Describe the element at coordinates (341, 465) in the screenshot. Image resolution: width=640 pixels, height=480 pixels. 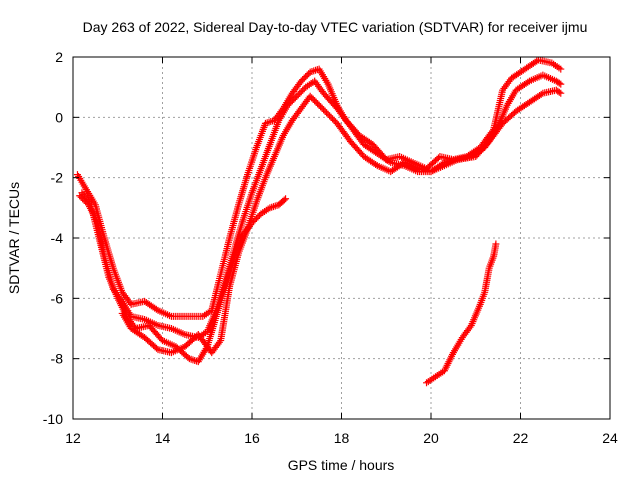
I see `x-axis-title: GPS time / hours` at that location.